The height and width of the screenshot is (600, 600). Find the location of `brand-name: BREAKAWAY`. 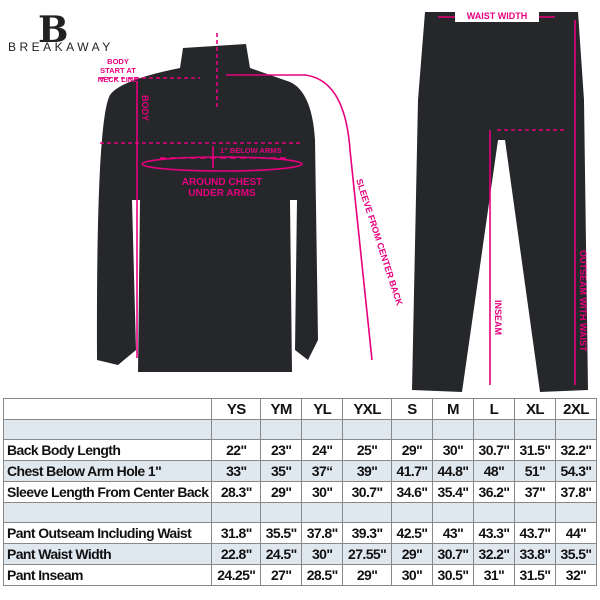

brand-name: BREAKAWAY is located at coordinates (61, 47).